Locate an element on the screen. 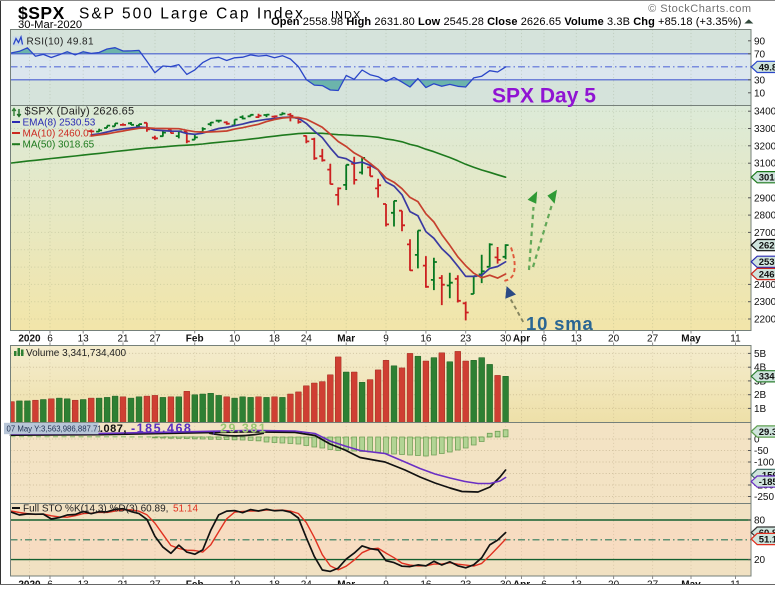  svg-text: 2020 is located at coordinates (29, 339).